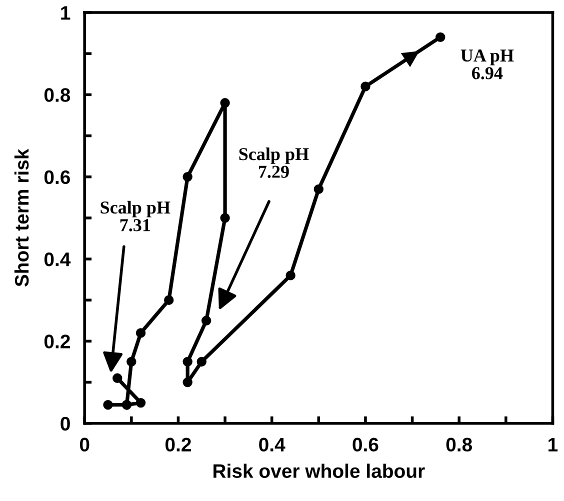 The image size is (564, 501). Describe the element at coordinates (85, 445) in the screenshot. I see `x-tick-label: 0` at that location.